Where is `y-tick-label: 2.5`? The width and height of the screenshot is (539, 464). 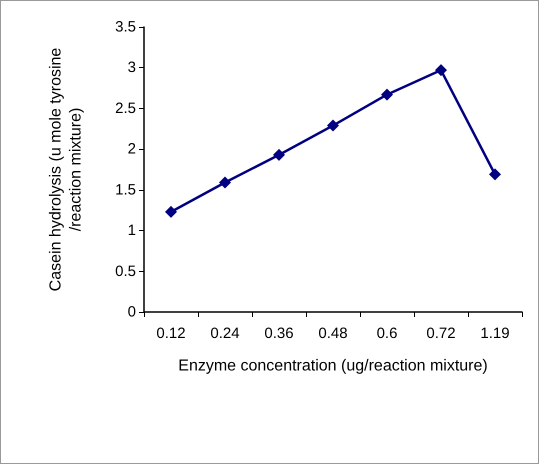 y-tick-label: 2.5 is located at coordinates (125, 108).